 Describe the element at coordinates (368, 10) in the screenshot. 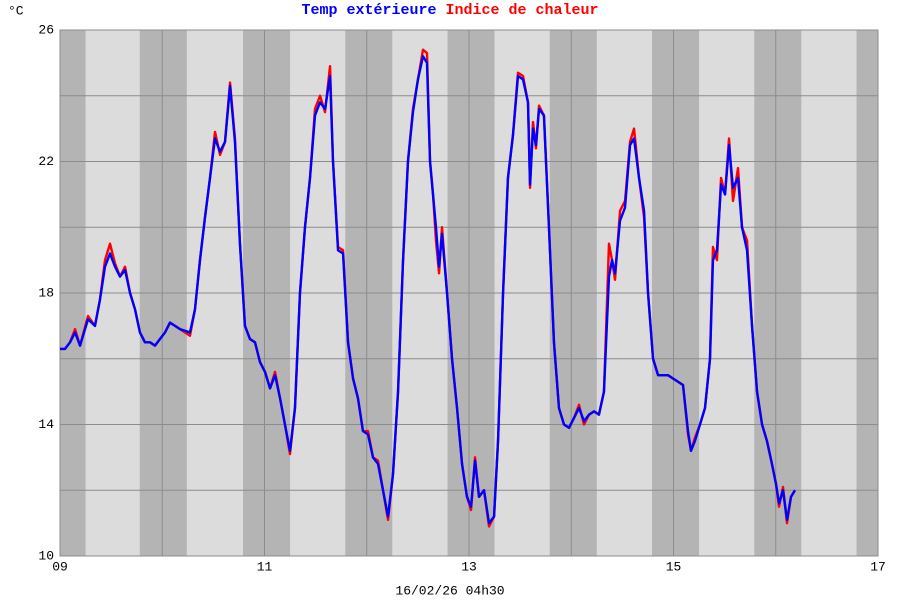

I see `legend-entry: Temp extérieure` at that location.